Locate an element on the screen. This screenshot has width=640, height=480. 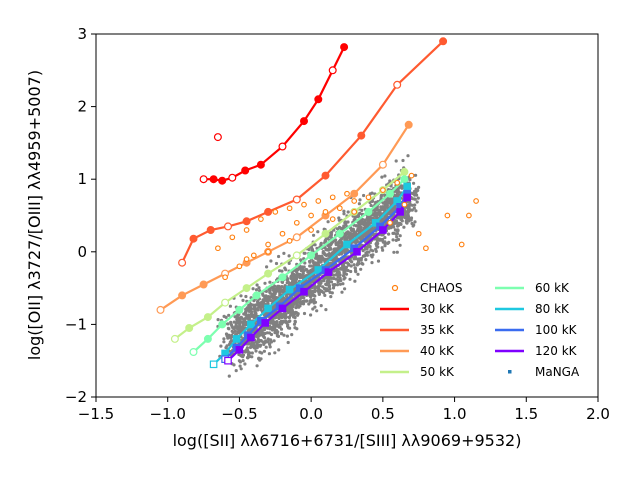
legend-item: CHAOS is located at coordinates (426, 288).